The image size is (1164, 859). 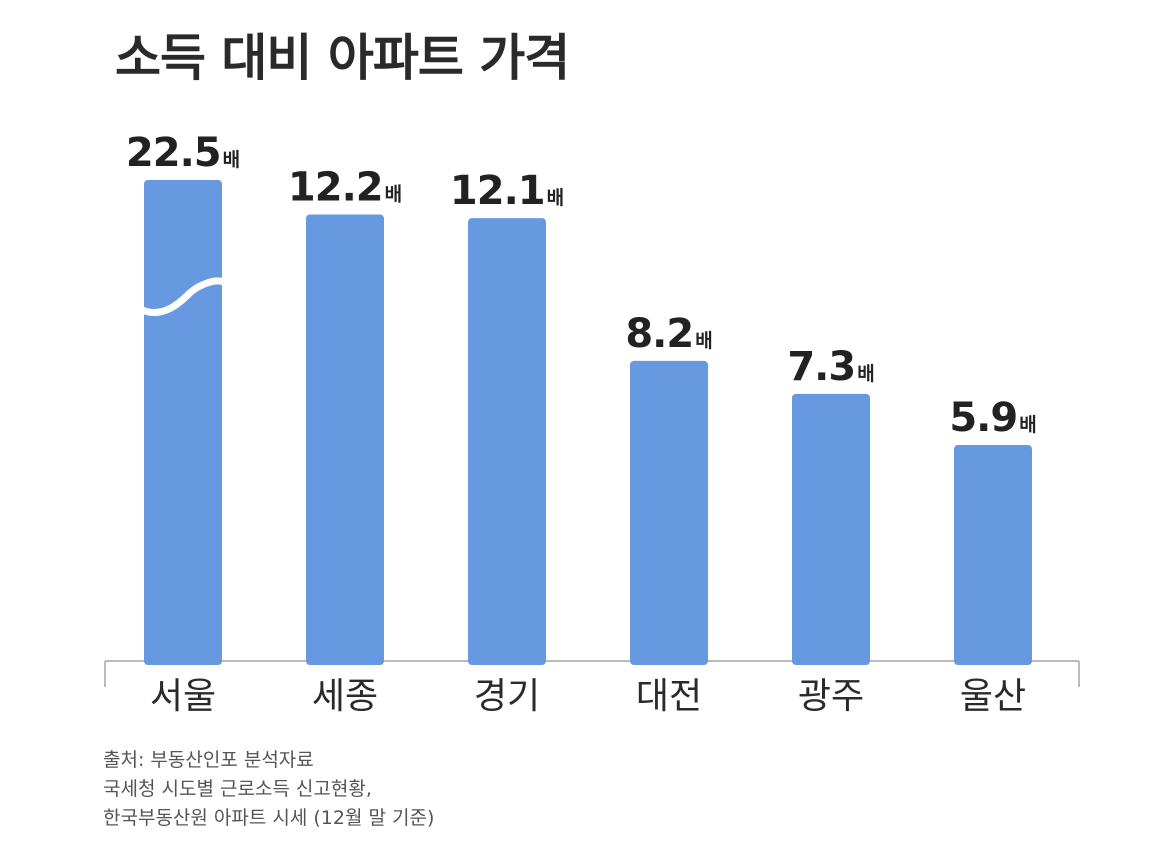 What do you see at coordinates (831, 696) in the screenshot?
I see `category-label-4: 광주` at bounding box center [831, 696].